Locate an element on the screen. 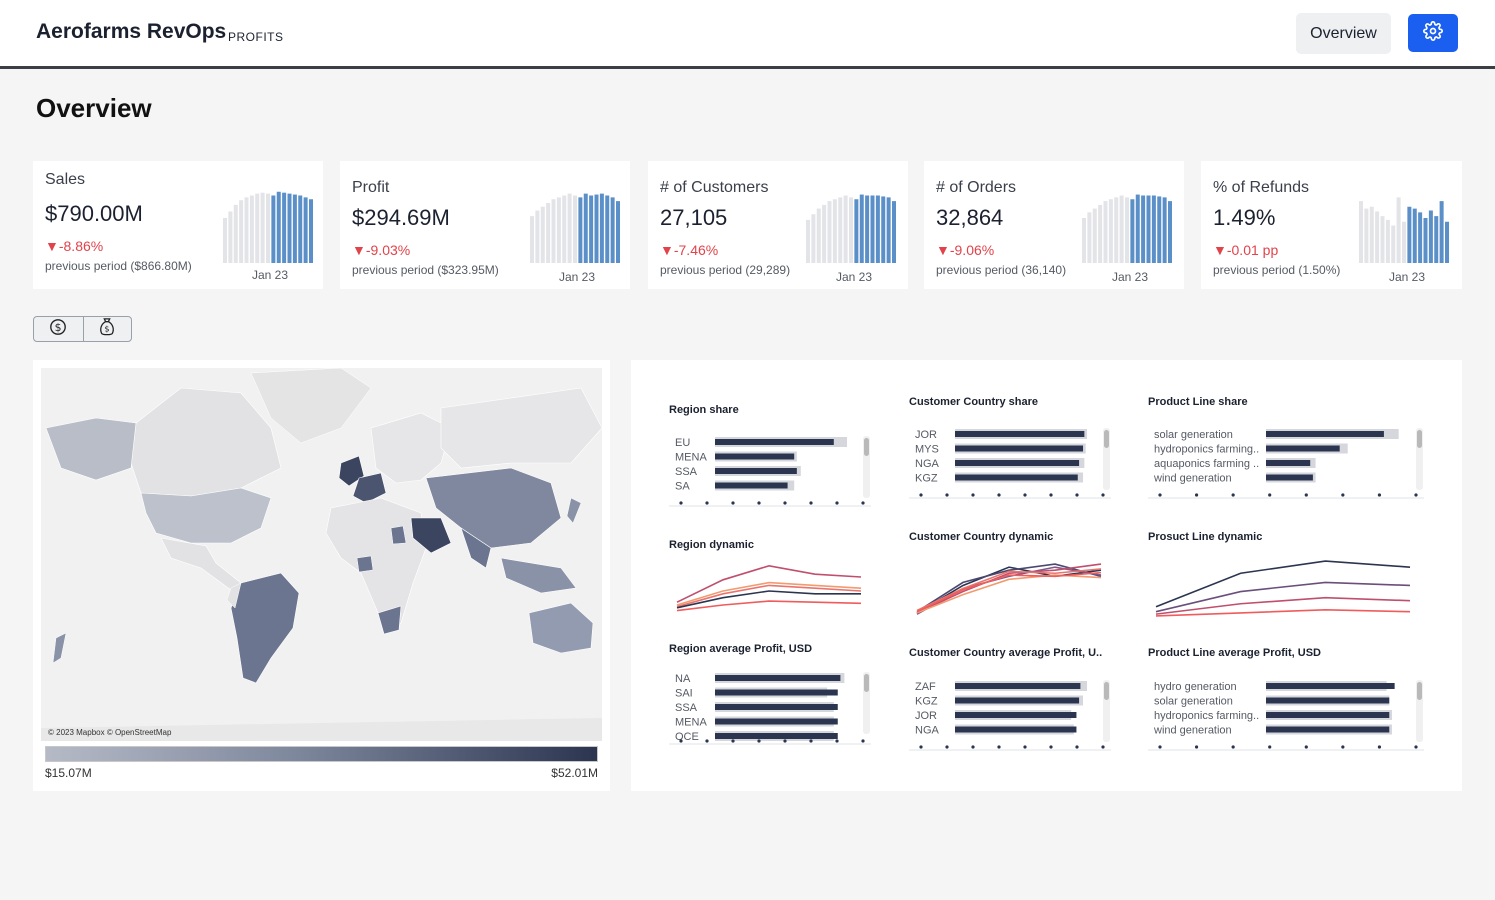 The width and height of the screenshot is (1495, 900). region-avg-chart: NA SAI SSA MENA OCE is located at coordinates (772, 709).